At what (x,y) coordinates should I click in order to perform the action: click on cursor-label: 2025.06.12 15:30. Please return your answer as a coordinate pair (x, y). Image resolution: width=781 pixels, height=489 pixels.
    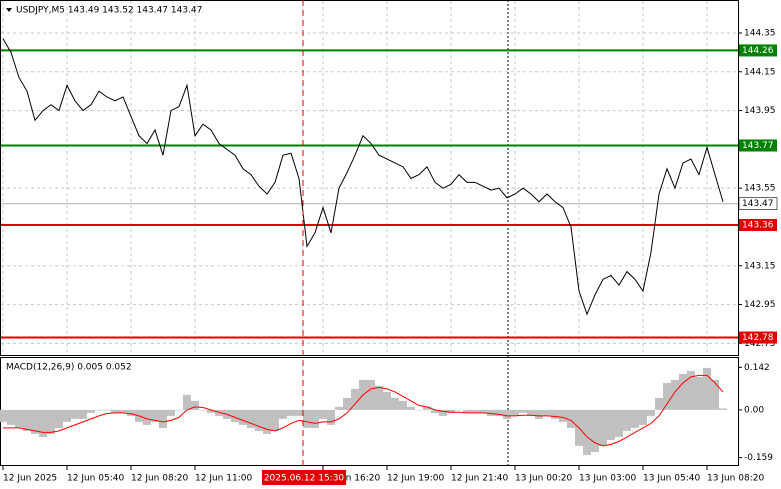
    Looking at the image, I should click on (304, 479).